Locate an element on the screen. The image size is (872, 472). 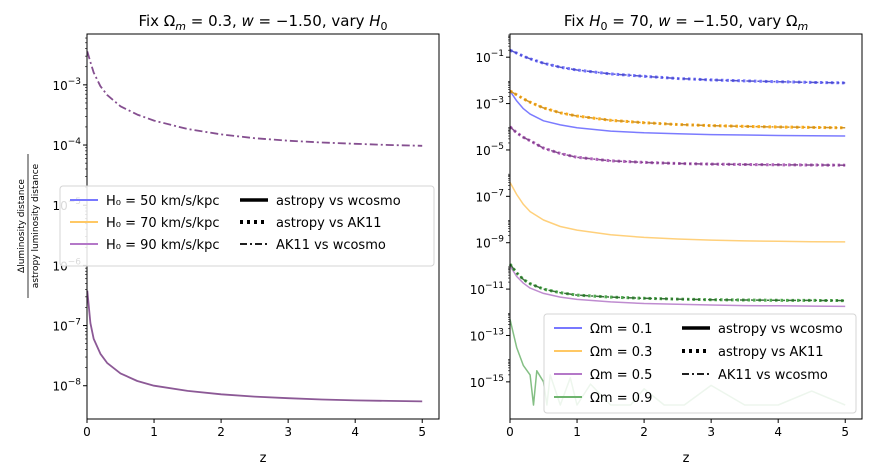
legend-color-label: H₀ = 90 km/s/kpc is located at coordinates (162, 245).